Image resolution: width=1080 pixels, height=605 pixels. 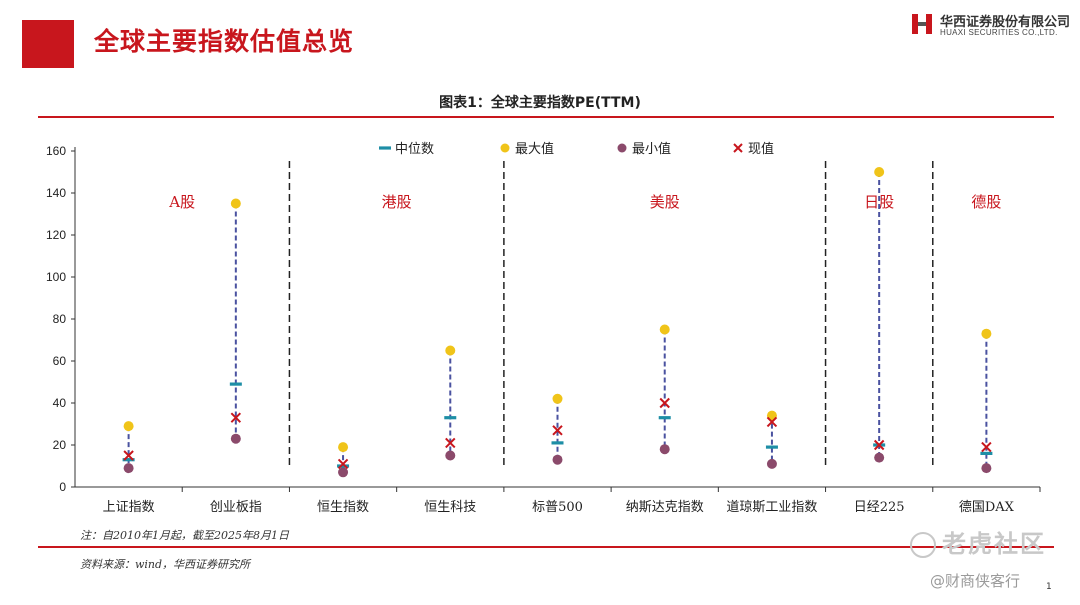 What do you see at coordinates (236, 507) in the screenshot?
I see `x-tick-label: 创业板指` at bounding box center [236, 507].